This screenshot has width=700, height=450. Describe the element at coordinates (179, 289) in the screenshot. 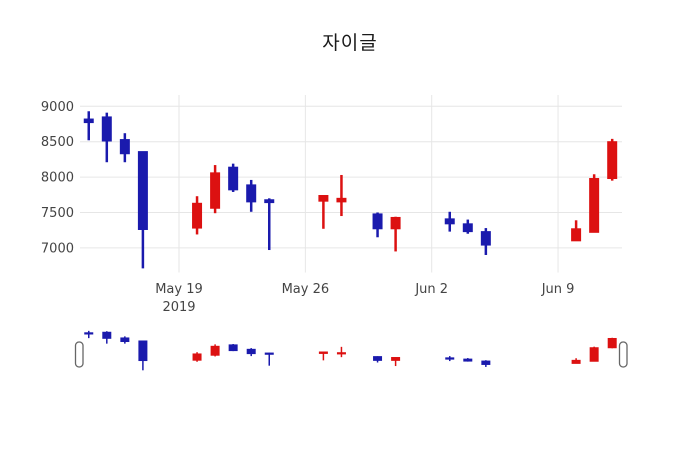

I see `x-tick-label: May 19` at that location.